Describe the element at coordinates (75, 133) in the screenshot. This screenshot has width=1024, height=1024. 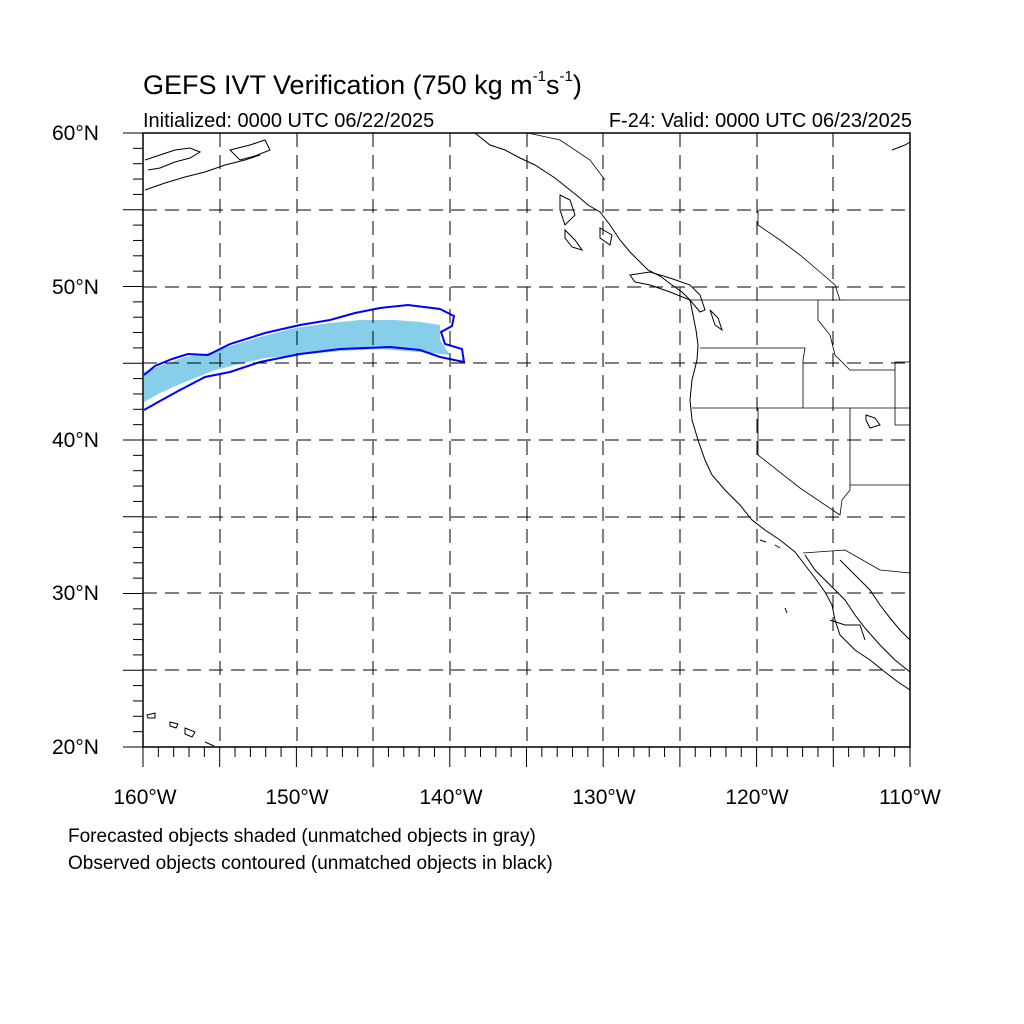
I see `lat-label-60: 60°N` at that location.